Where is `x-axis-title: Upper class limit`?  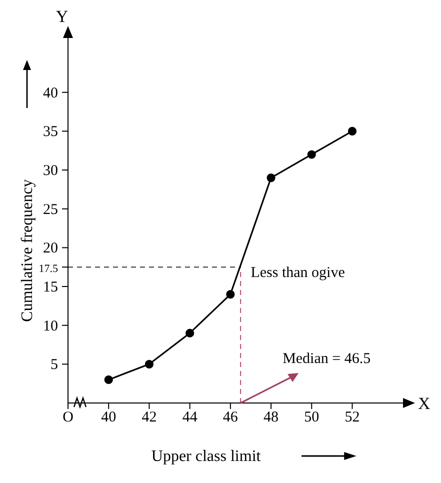
x-axis-title: Upper class limit is located at coordinates (206, 456).